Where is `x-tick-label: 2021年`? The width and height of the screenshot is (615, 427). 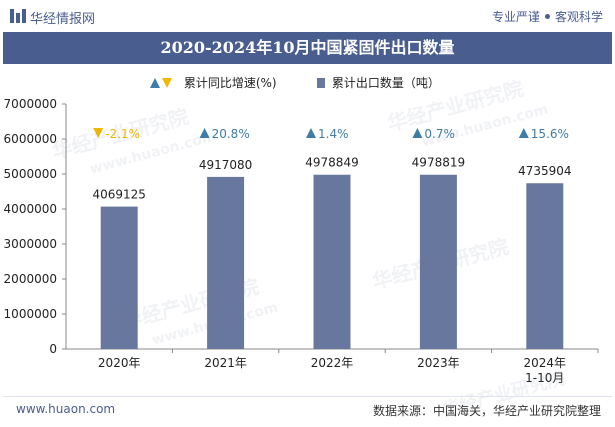 x-tick-label: 2021年 is located at coordinates (225, 363).